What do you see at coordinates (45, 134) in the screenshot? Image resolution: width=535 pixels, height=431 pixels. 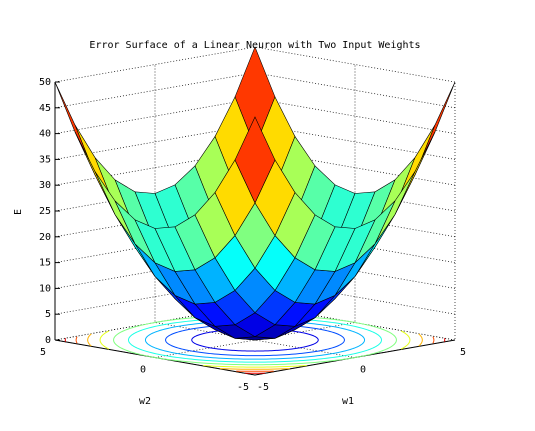 I see `z-tick-label: 40` at bounding box center [45, 134].